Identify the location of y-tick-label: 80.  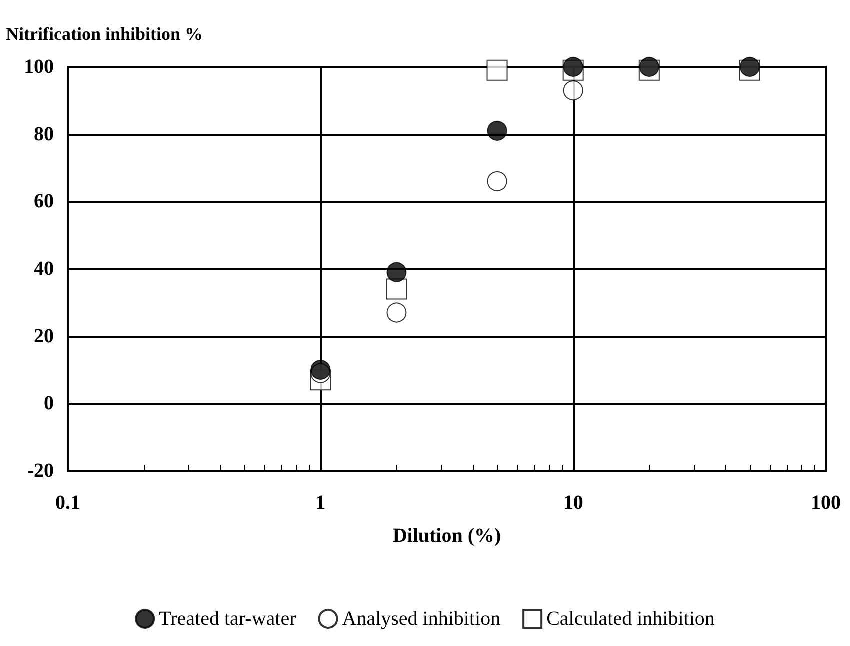
(44, 134).